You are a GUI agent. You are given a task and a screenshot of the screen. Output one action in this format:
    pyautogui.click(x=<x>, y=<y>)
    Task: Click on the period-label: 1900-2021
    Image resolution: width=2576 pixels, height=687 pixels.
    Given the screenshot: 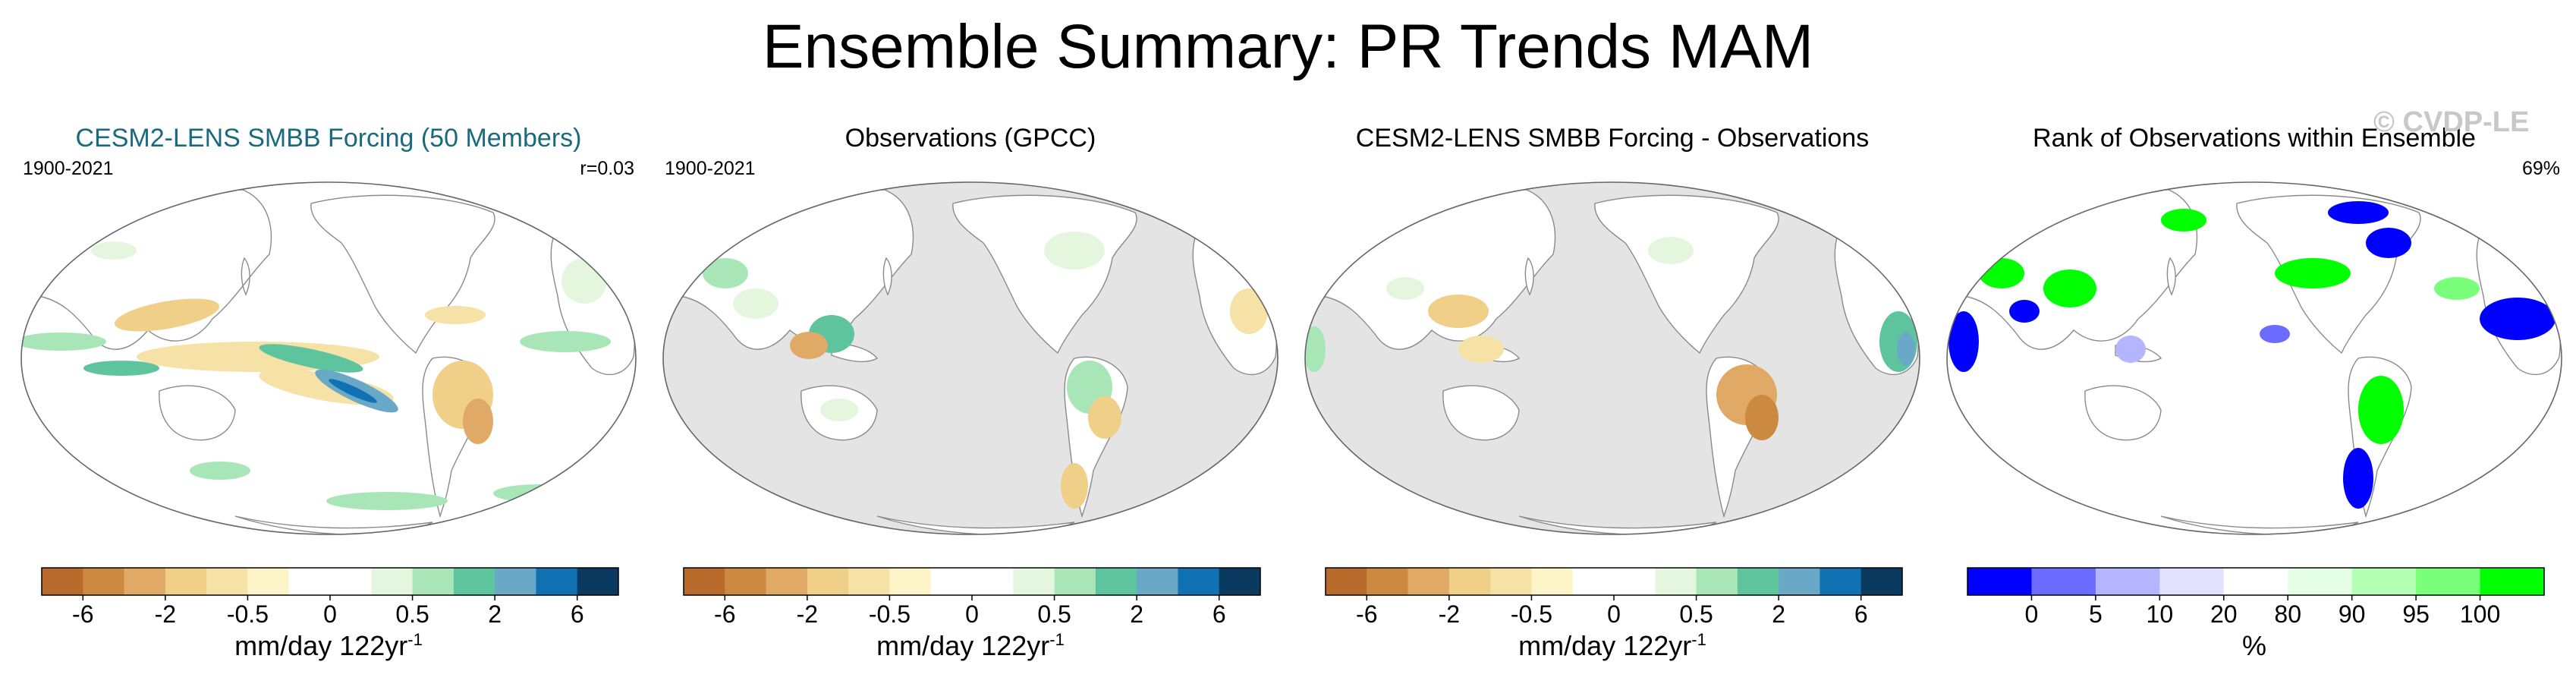 What is the action you would take?
    pyautogui.click(x=710, y=168)
    